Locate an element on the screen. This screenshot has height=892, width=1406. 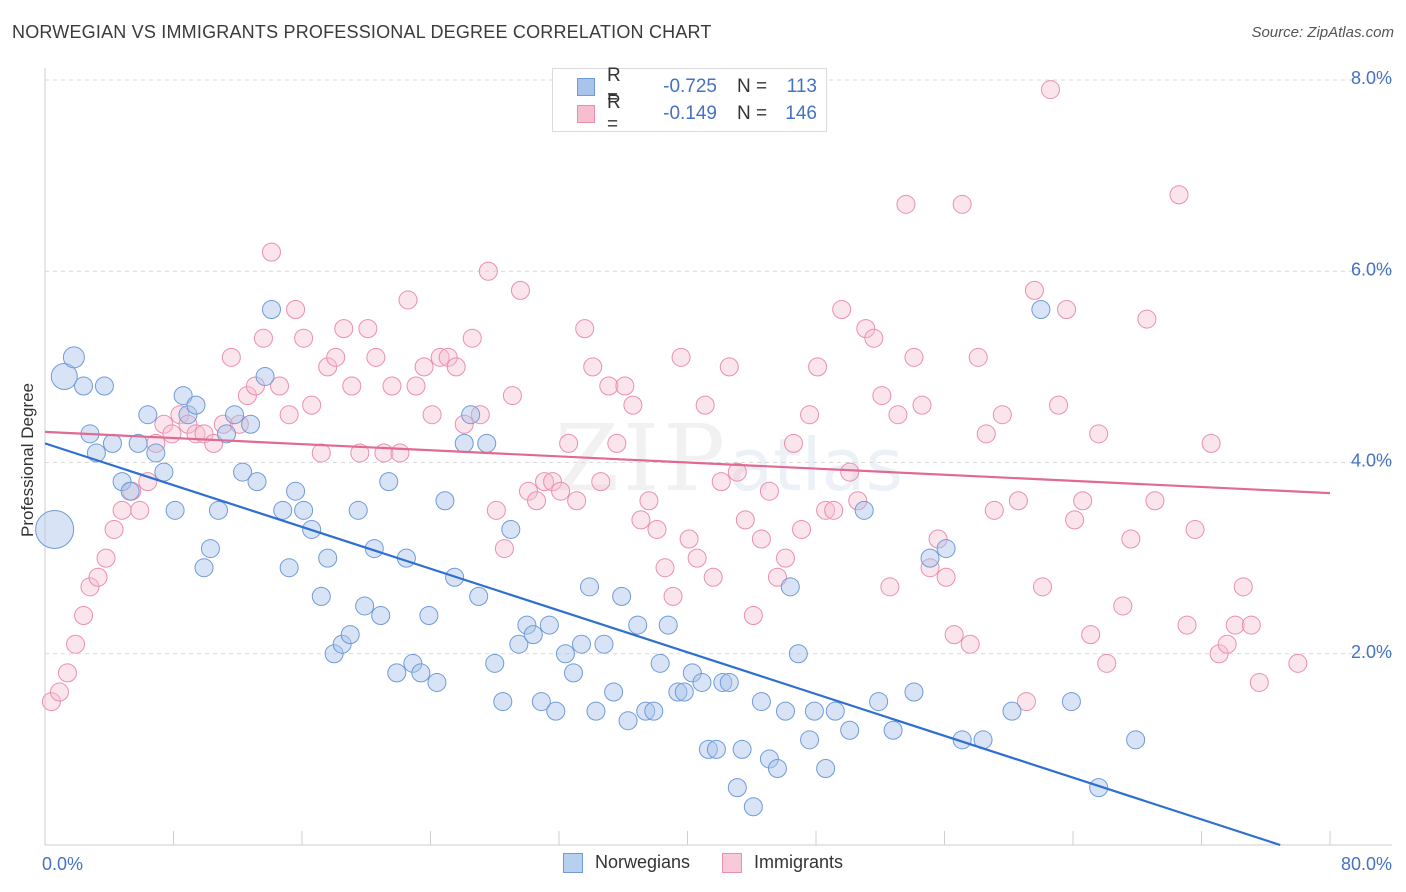
x-tick-label: 80.0% is located at coordinates (1366, 864).